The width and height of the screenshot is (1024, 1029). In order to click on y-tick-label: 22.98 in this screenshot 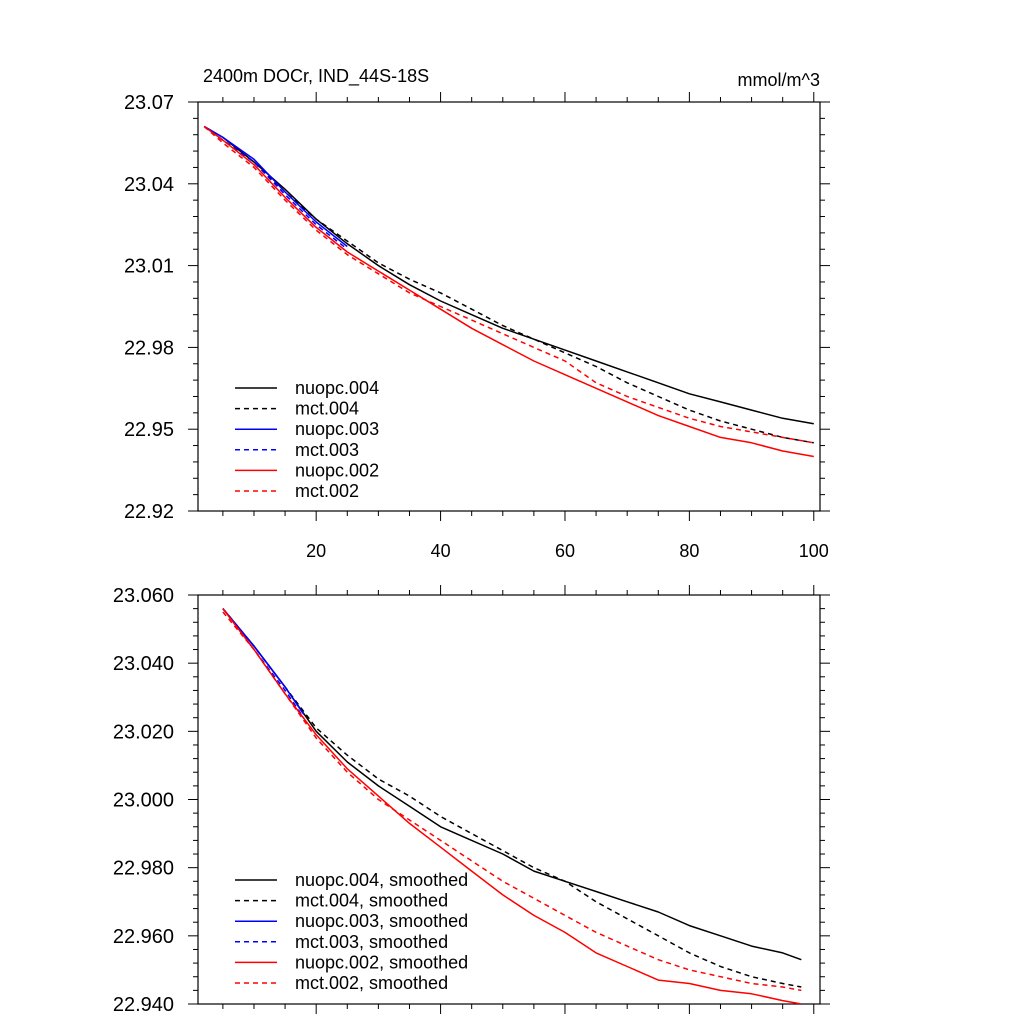, I will do `click(149, 348)`.